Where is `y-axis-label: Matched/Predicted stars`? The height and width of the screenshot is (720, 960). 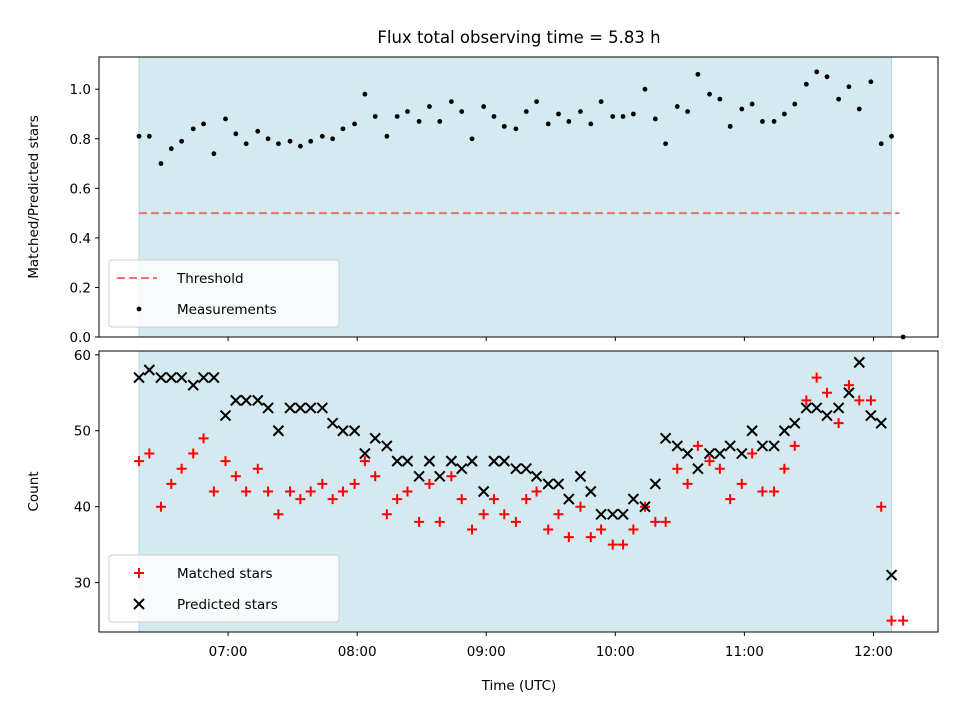
y-axis-label: Matched/Predicted stars is located at coordinates (34, 196).